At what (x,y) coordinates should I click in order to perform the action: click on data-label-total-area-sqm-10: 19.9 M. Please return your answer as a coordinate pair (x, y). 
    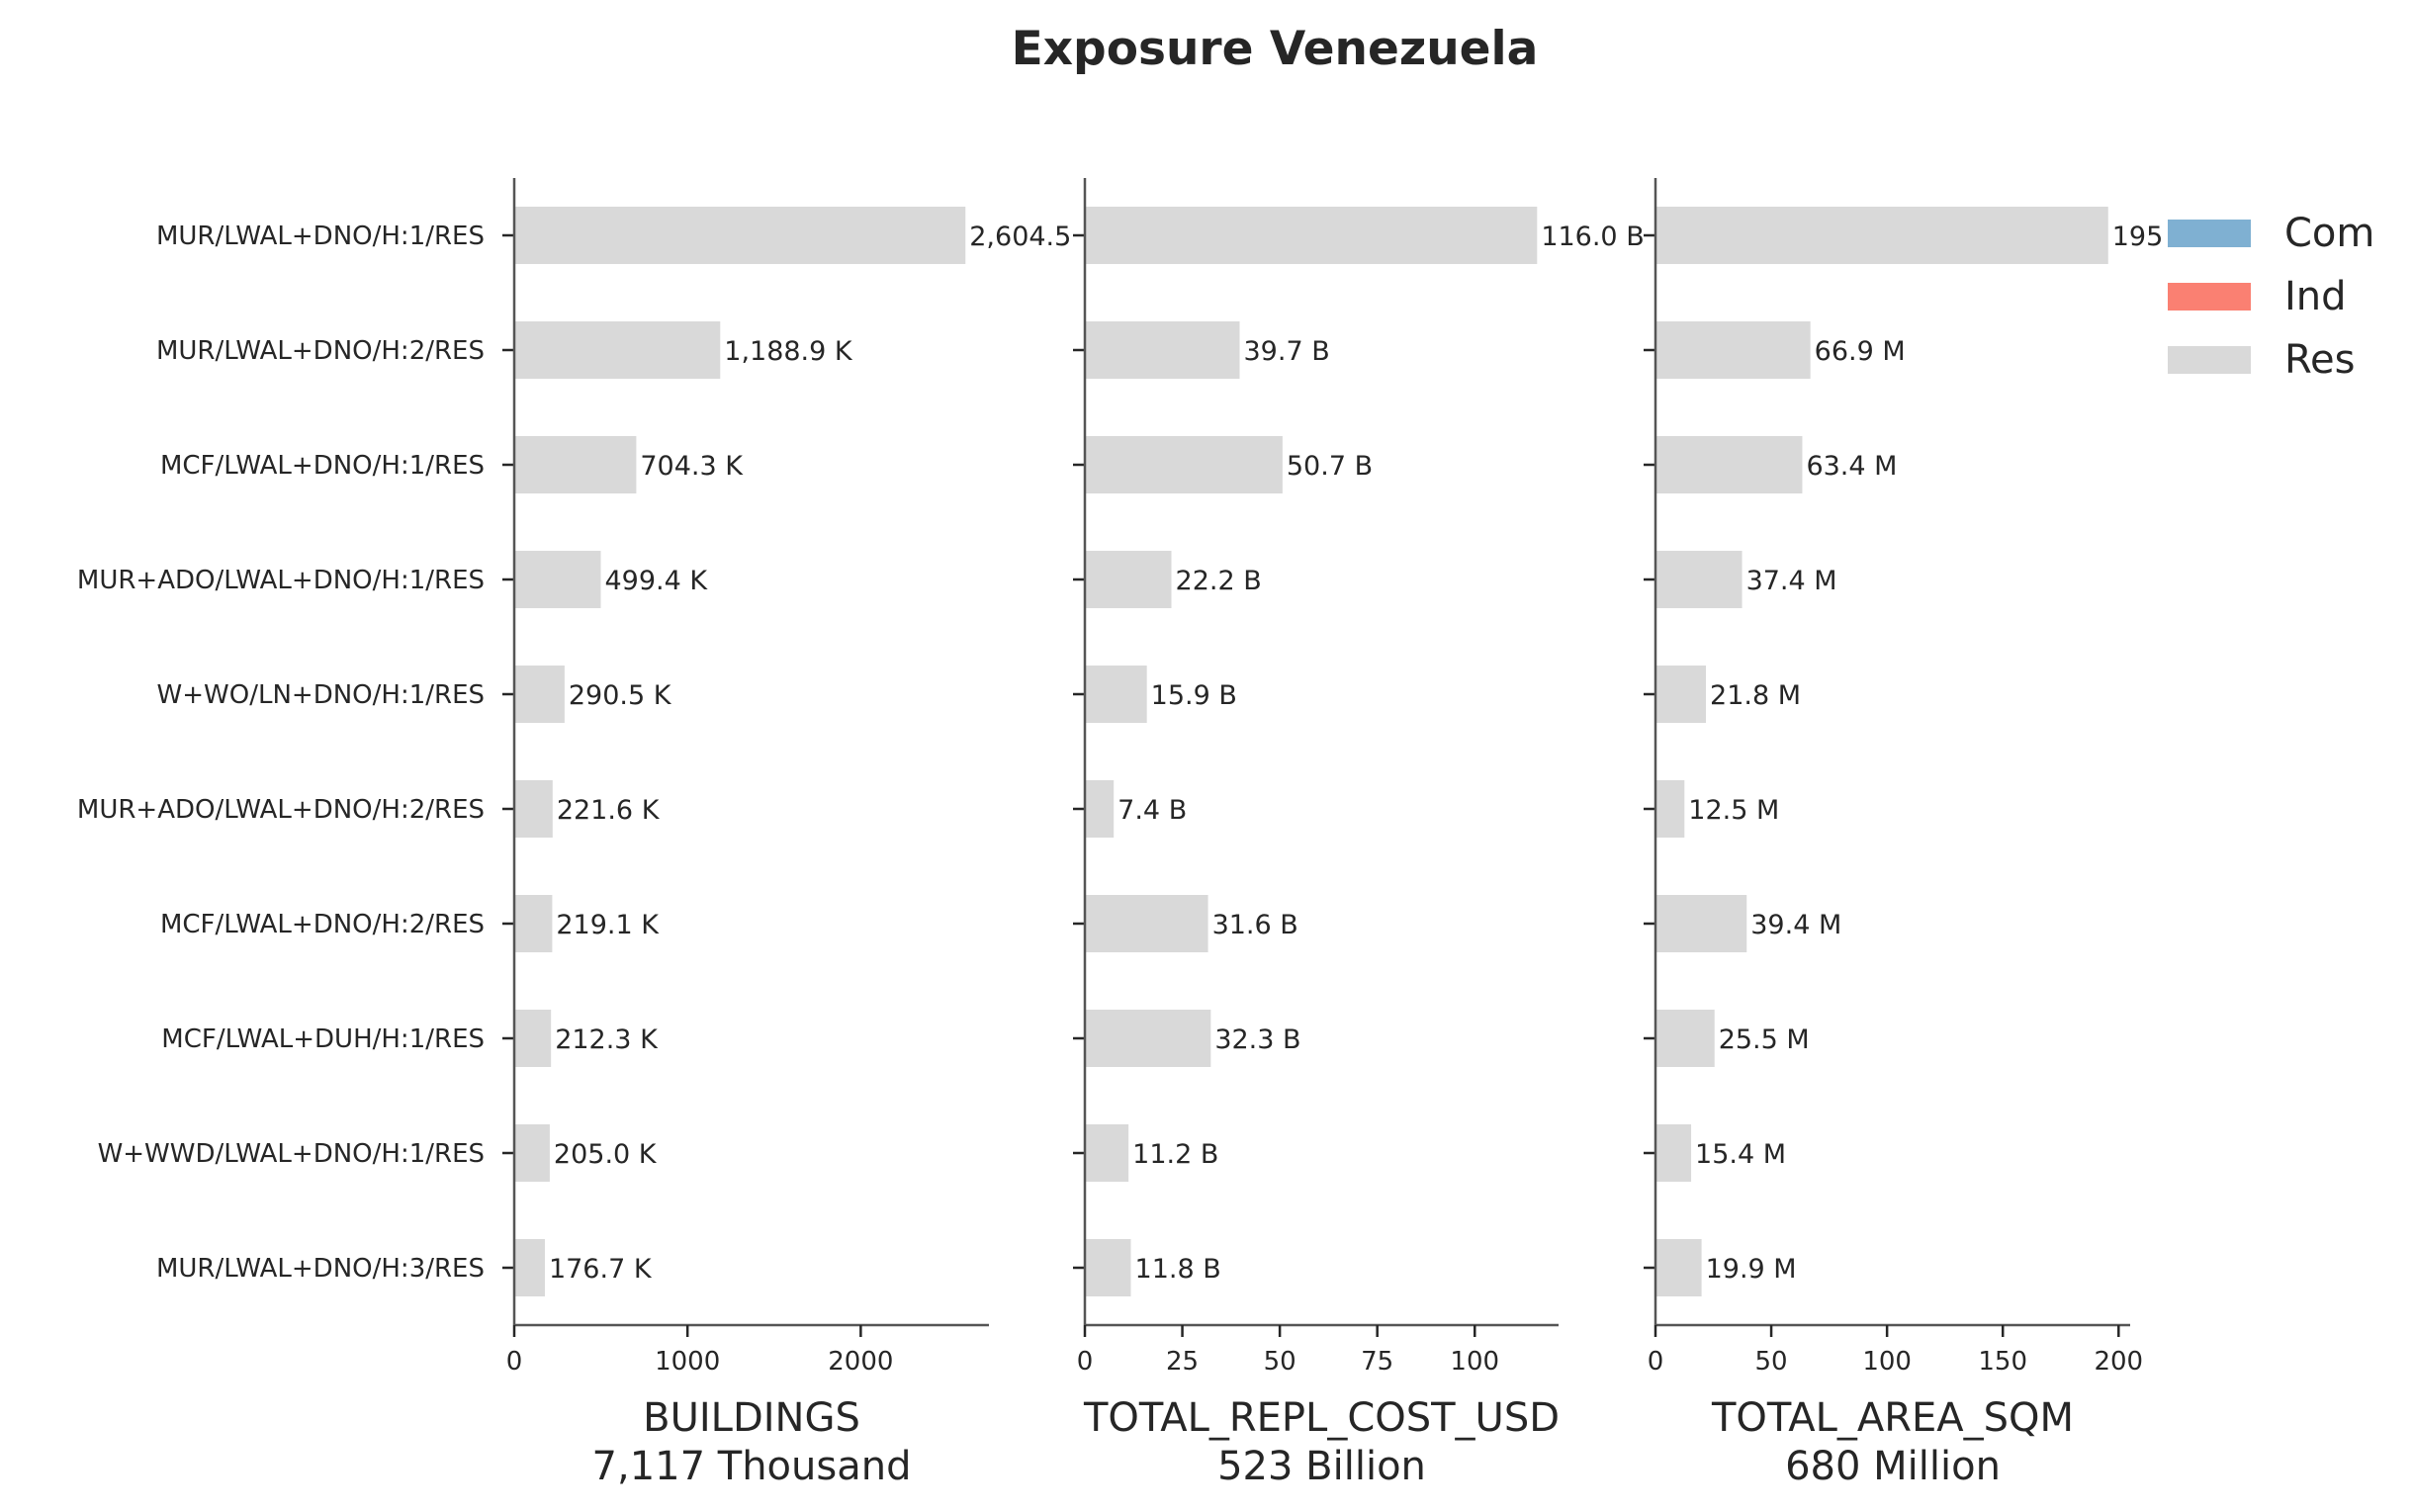
    Looking at the image, I should click on (1751, 1270).